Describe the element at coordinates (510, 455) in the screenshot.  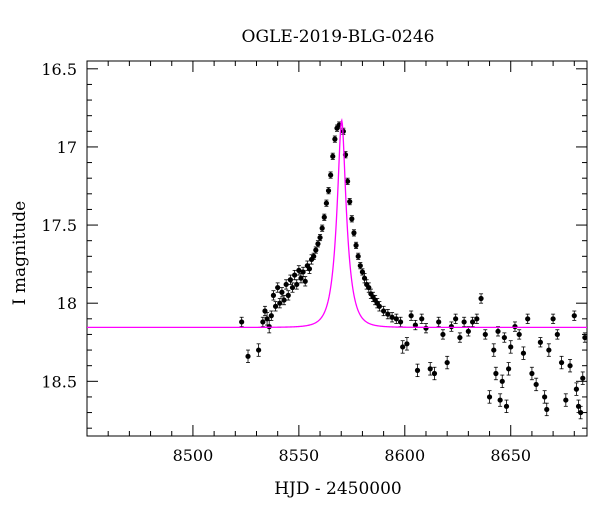
I see `x-tick-label: 8650` at that location.